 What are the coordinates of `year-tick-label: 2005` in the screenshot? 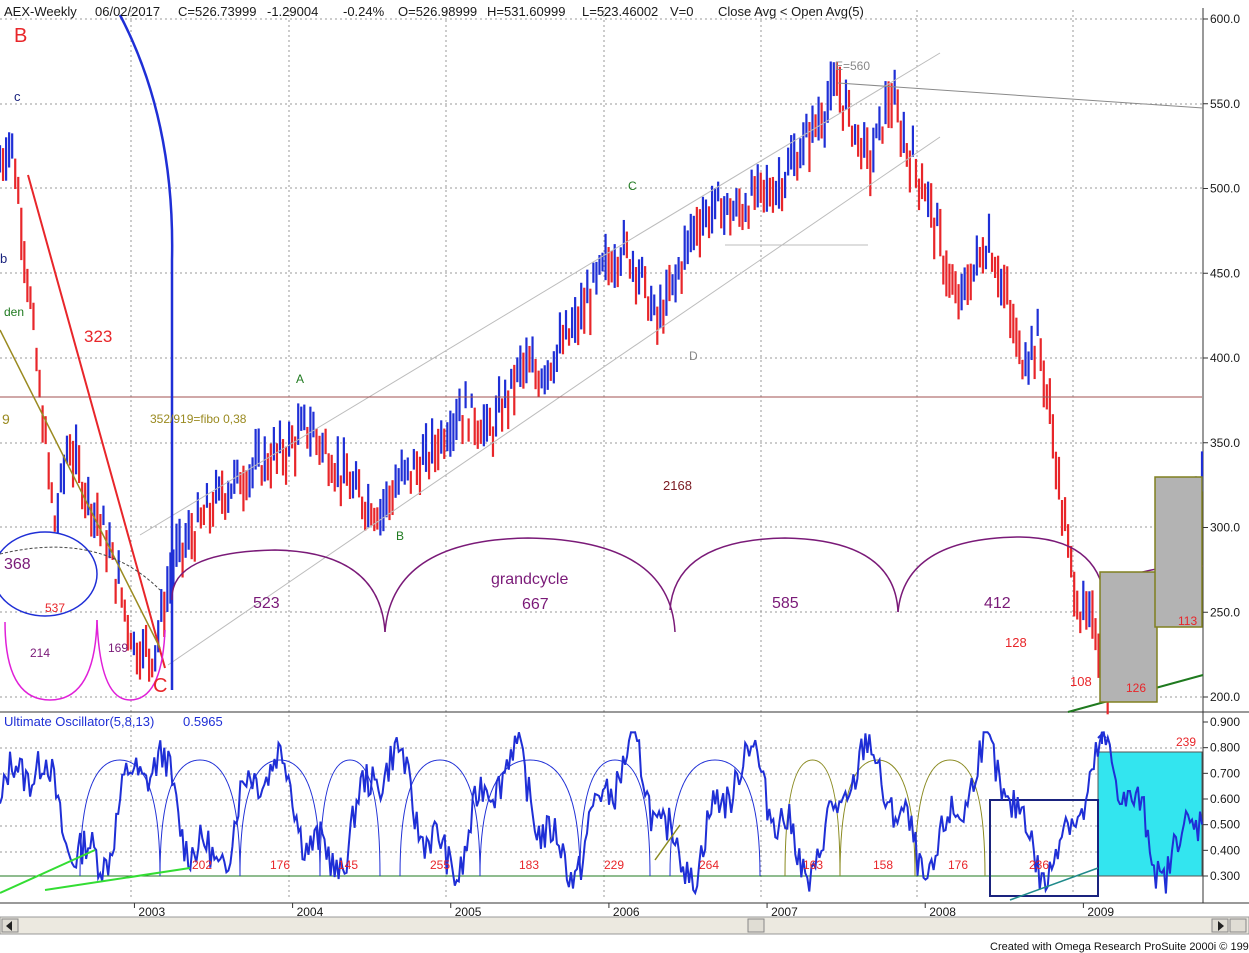 It's located at (468, 912).